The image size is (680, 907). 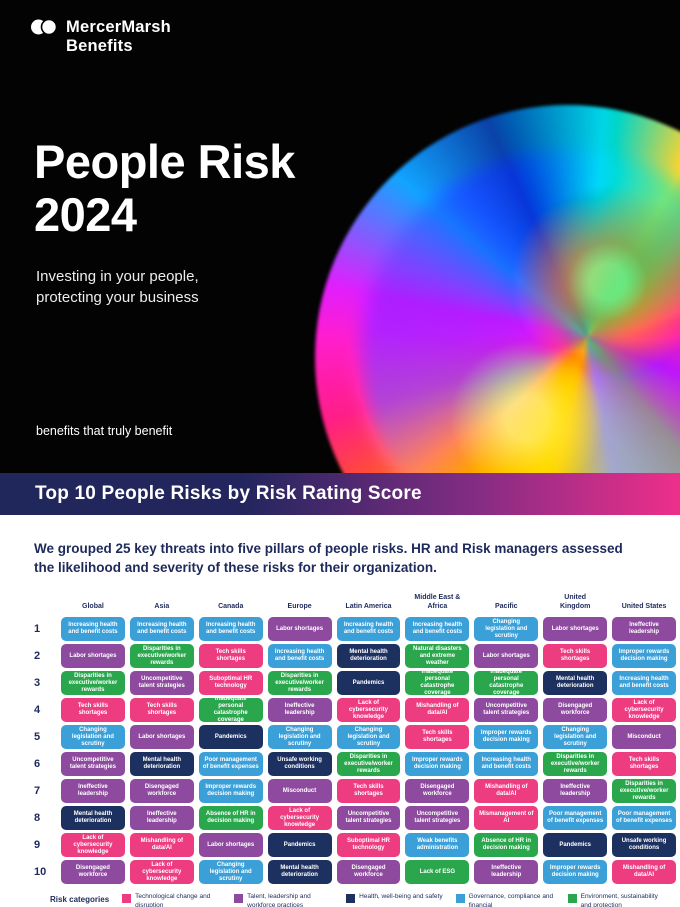 What do you see at coordinates (37, 683) in the screenshot?
I see `row-number: 3` at bounding box center [37, 683].